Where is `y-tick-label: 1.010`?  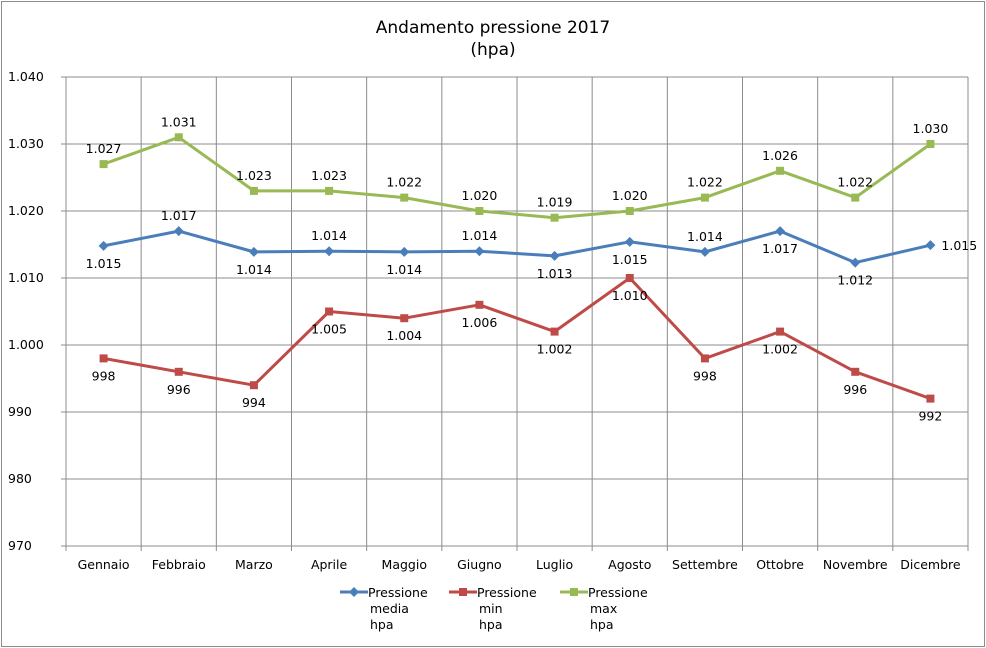 y-tick-label: 1.010 is located at coordinates (26, 277).